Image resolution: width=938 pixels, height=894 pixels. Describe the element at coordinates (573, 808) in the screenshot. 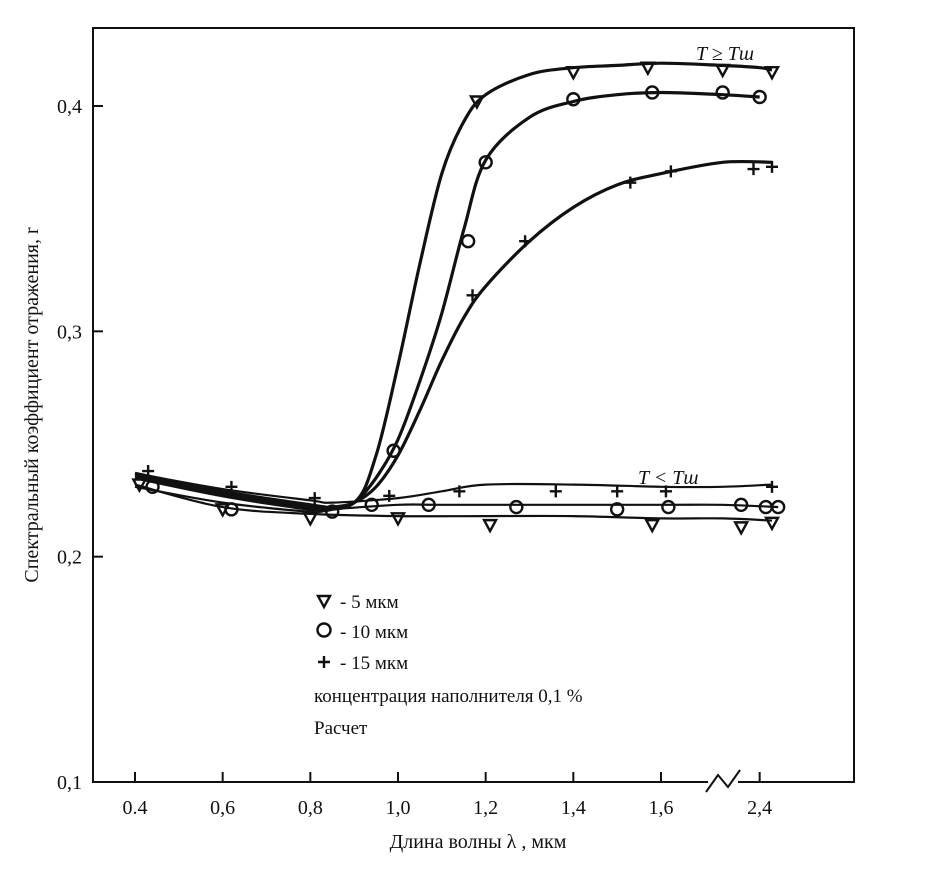

I see `x-tick-label: 1,4` at that location.